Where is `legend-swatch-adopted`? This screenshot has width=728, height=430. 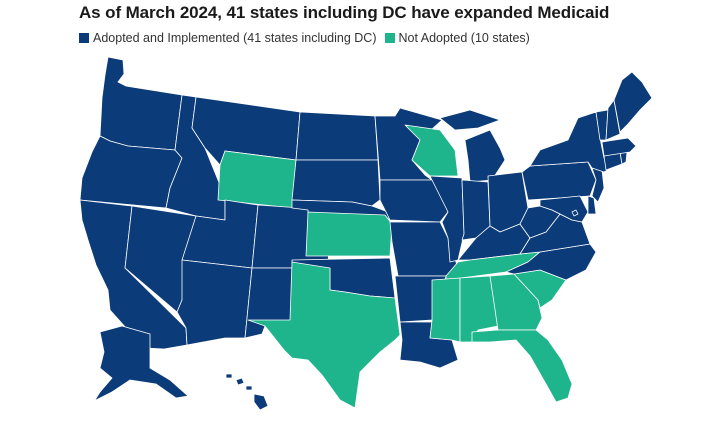
legend-swatch-adopted is located at coordinates (84, 38).